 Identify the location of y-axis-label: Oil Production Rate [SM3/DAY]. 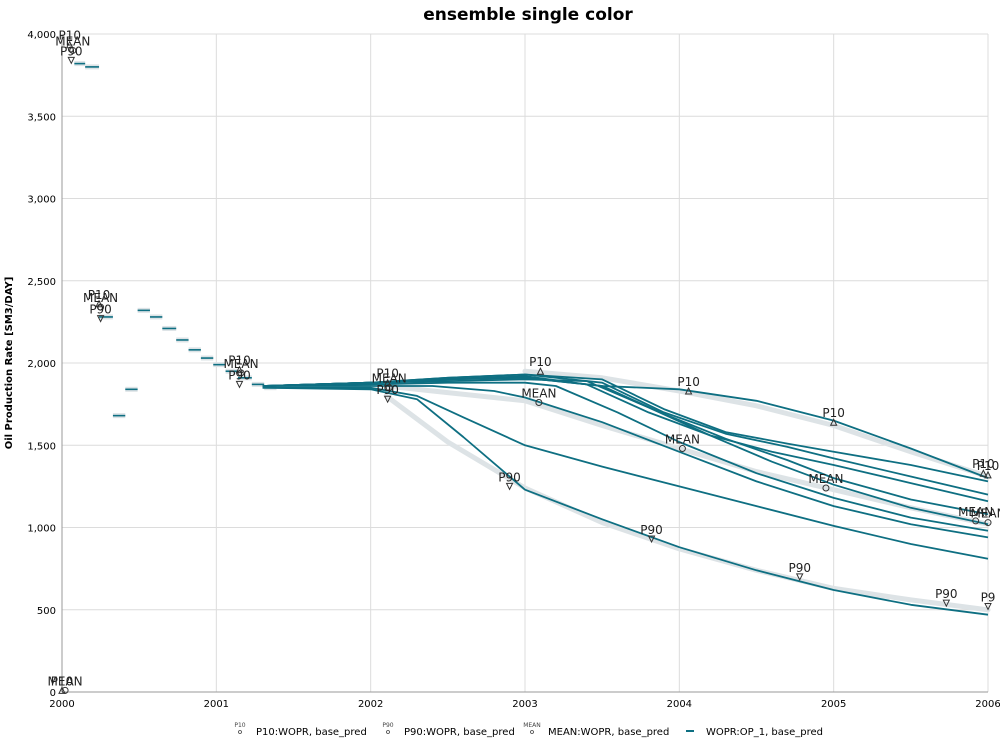
(9, 363).